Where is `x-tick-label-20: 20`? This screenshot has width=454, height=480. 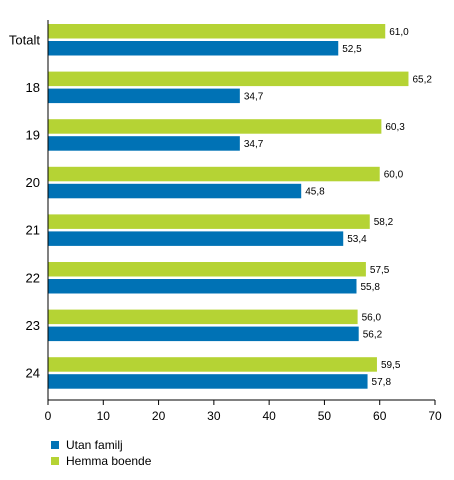 x-tick-label-20: 20 is located at coordinates (159, 416).